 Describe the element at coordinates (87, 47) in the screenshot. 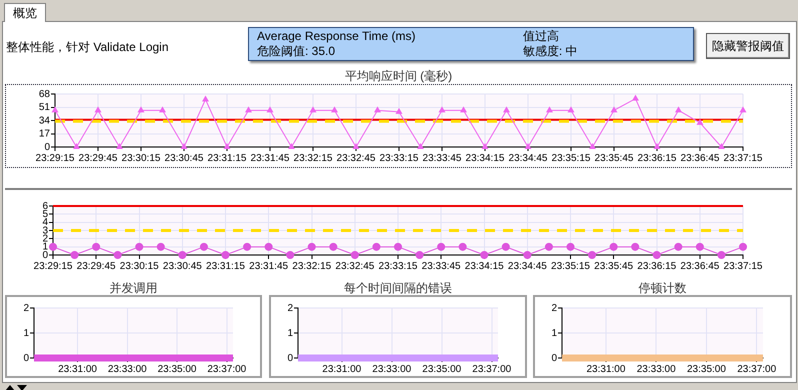

I see `text: 整体性能，针对 Validate Login` at that location.